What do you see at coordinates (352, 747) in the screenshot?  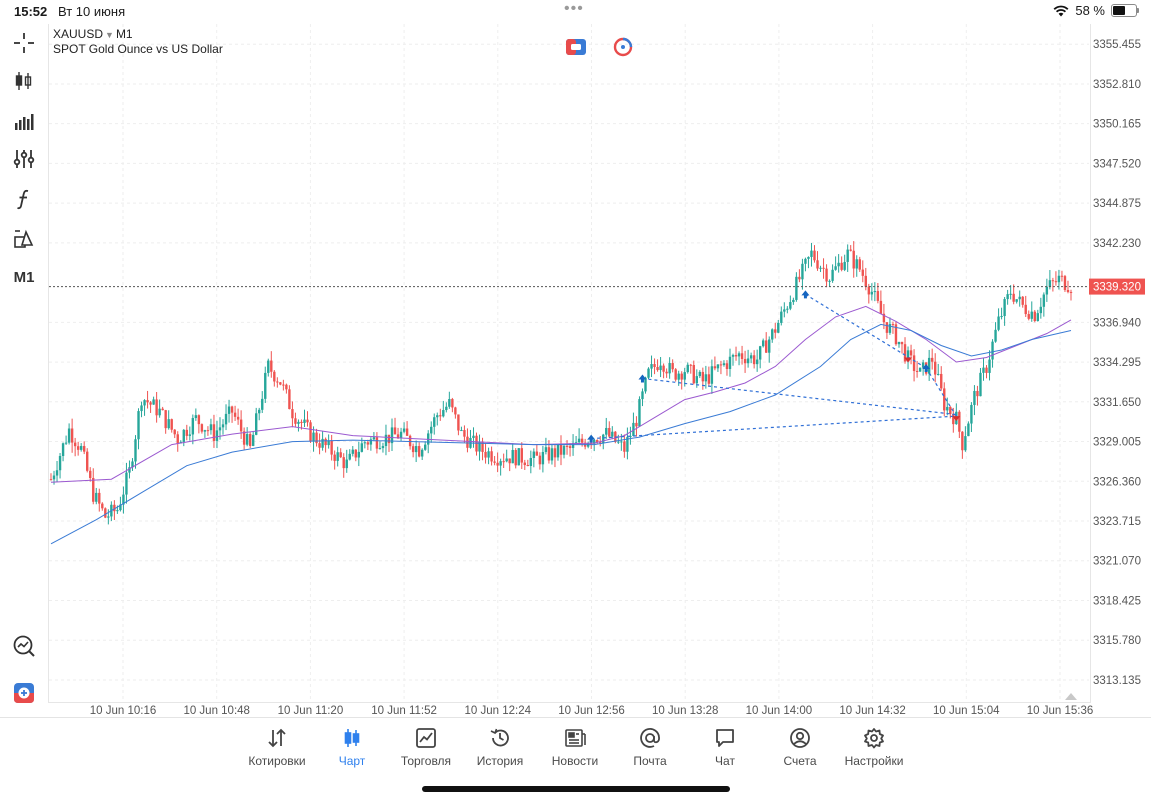 I see `nav-chart: Чарт` at bounding box center [352, 747].